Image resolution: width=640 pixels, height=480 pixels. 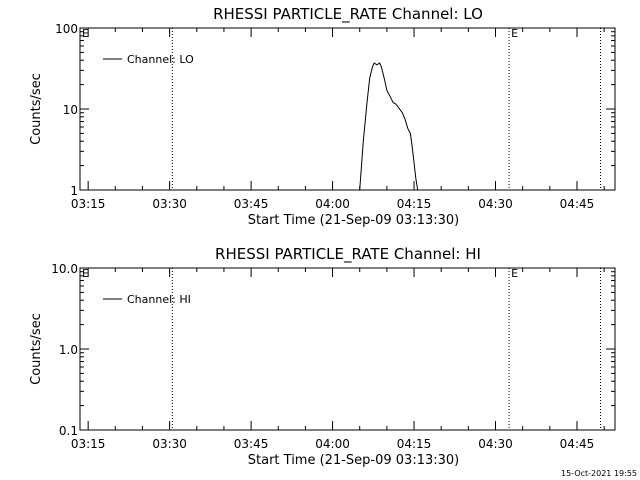 I want to click on y-tick-label: 0.1, so click(x=68, y=431).